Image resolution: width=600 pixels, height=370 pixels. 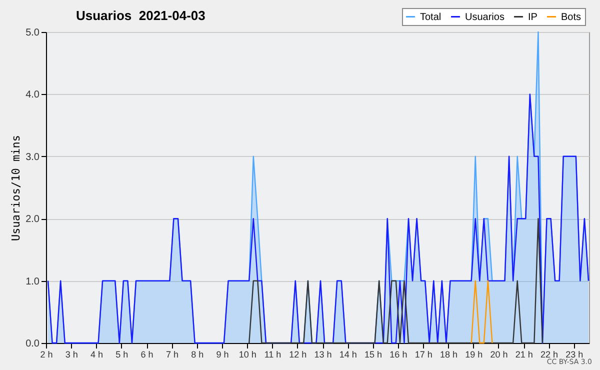 I want to click on x-tick-label: 22 h, so click(x=549, y=355).